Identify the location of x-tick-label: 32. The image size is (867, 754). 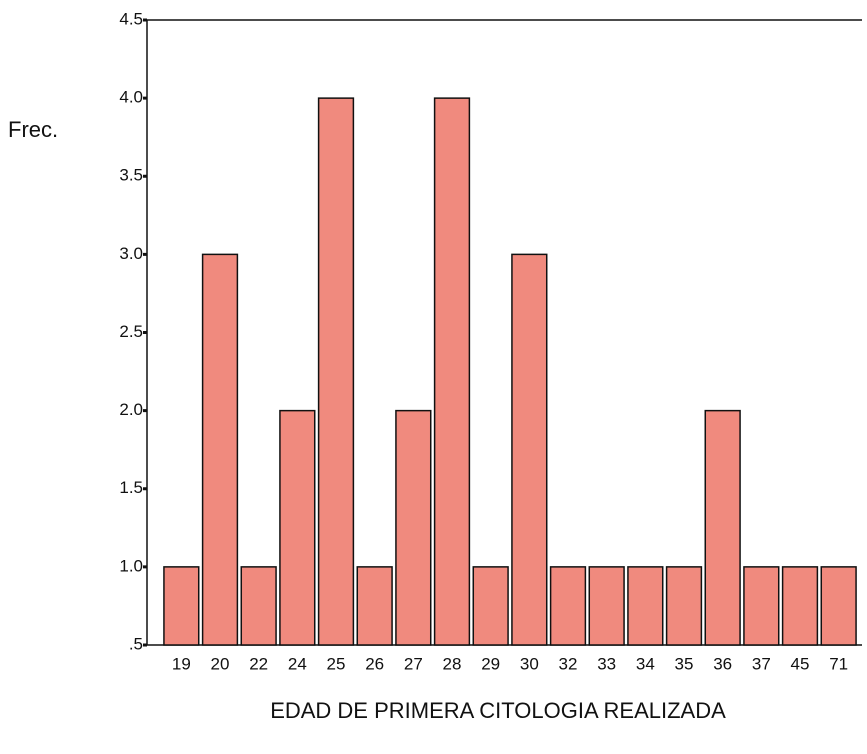
(568, 663).